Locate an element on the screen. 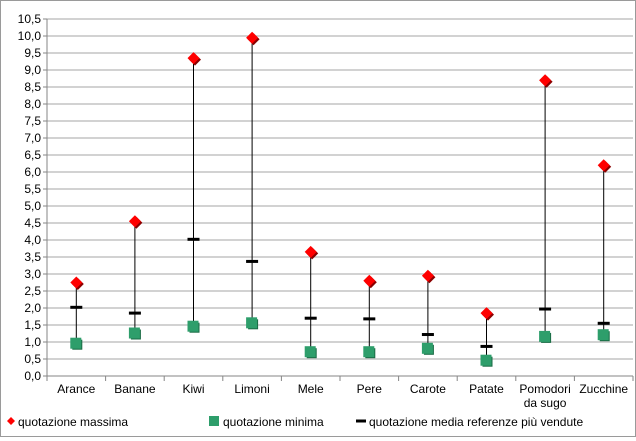 Image resolution: width=636 pixels, height=441 pixels. x-tick-label: Mele is located at coordinates (311, 389).